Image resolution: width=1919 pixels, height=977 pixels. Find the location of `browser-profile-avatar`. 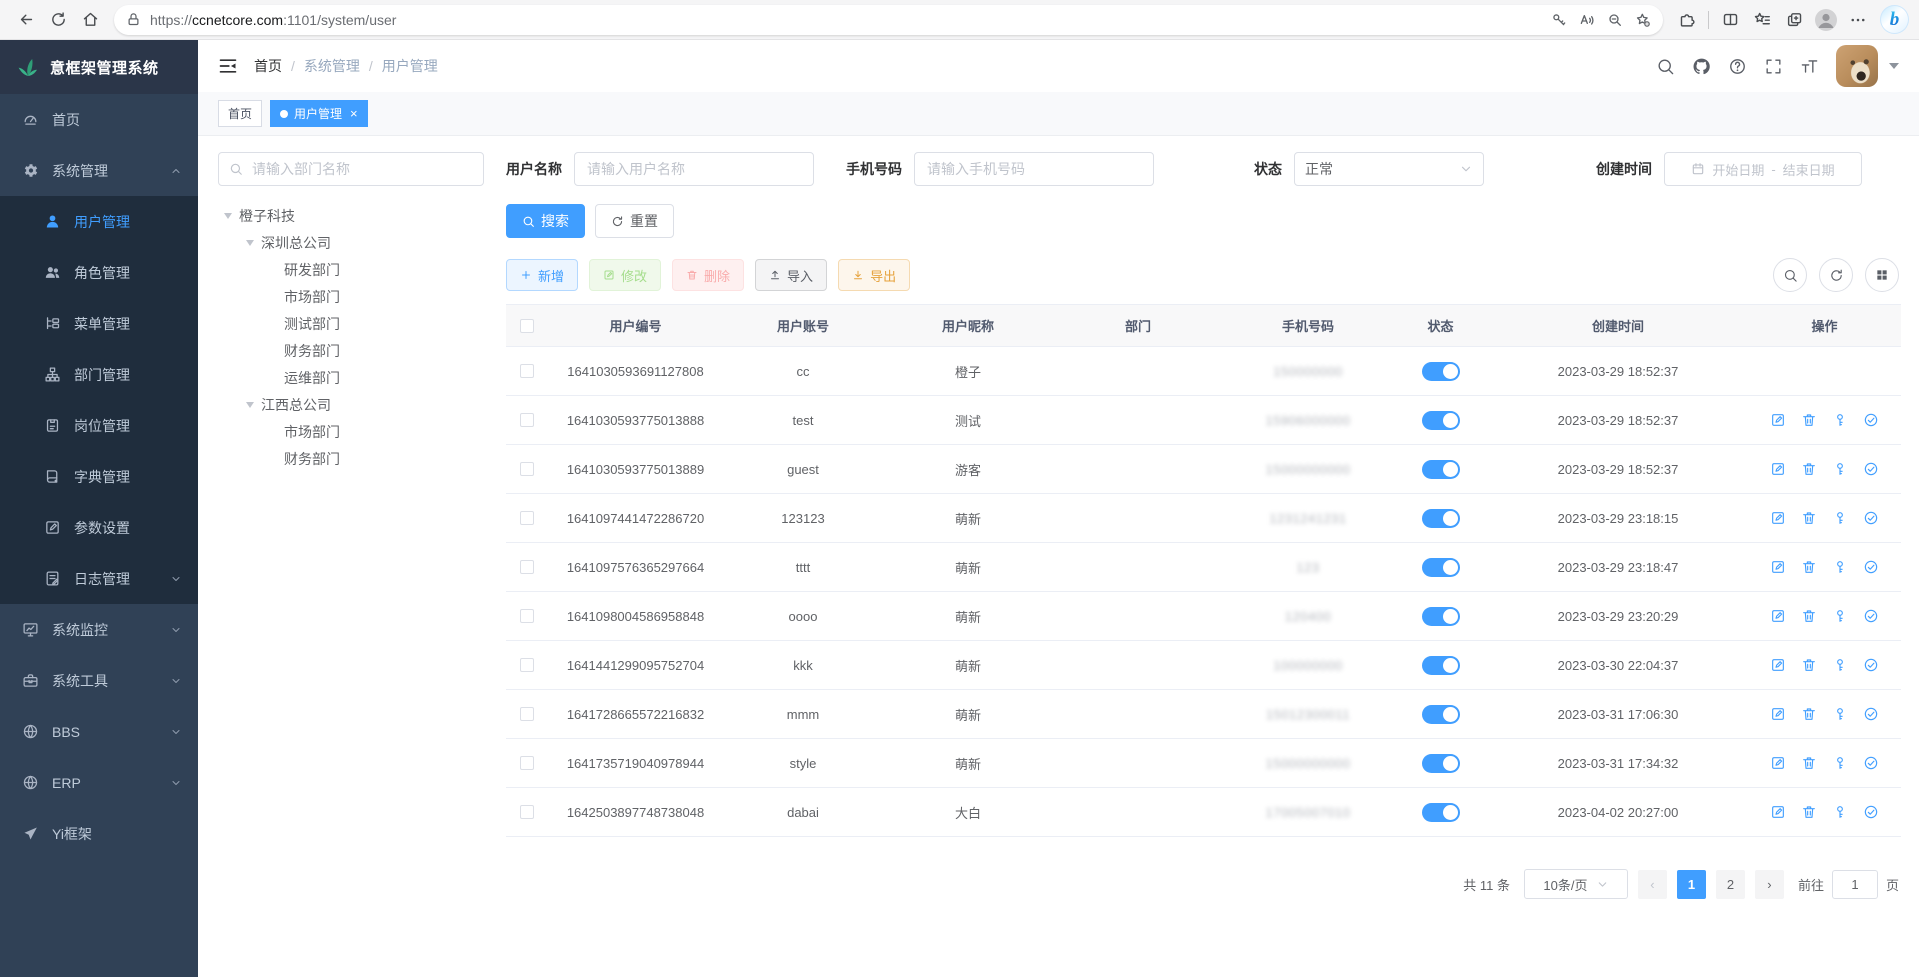

browser-profile-avatar is located at coordinates (1826, 20).